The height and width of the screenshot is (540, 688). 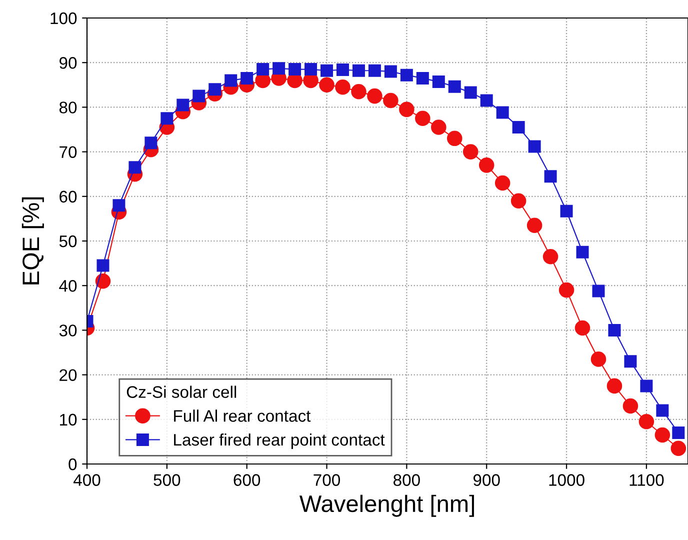 What do you see at coordinates (247, 480) in the screenshot?
I see `x-tick-label: 600` at bounding box center [247, 480].